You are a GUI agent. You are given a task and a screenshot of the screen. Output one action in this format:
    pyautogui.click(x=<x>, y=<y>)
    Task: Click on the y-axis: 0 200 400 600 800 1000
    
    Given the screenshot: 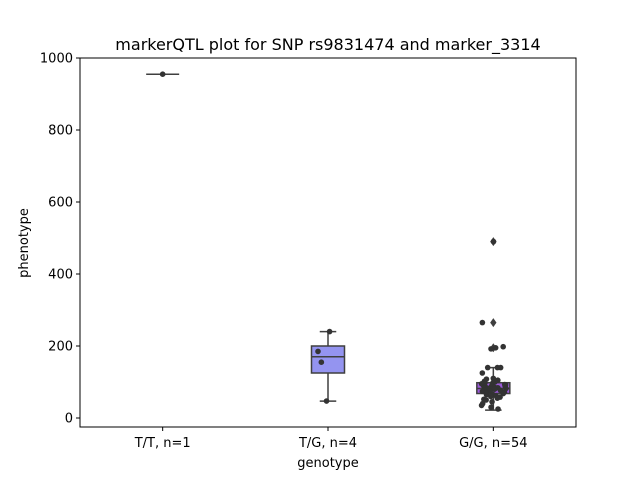 What is the action you would take?
    pyautogui.click(x=60, y=239)
    